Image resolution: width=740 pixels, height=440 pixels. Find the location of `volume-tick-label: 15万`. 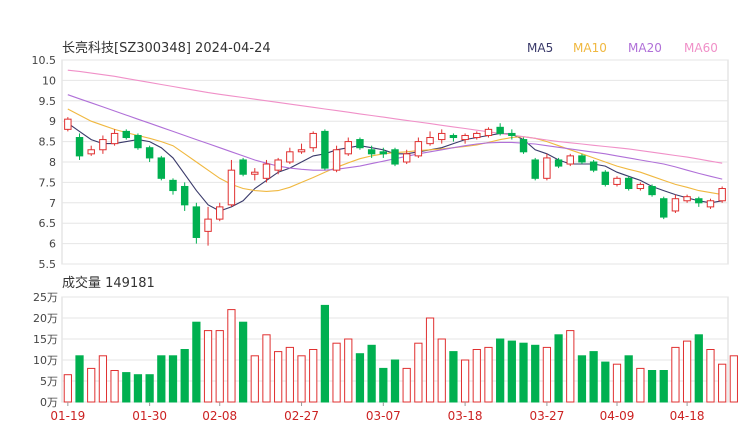

volume-tick-label: 15万 is located at coordinates (45, 339).